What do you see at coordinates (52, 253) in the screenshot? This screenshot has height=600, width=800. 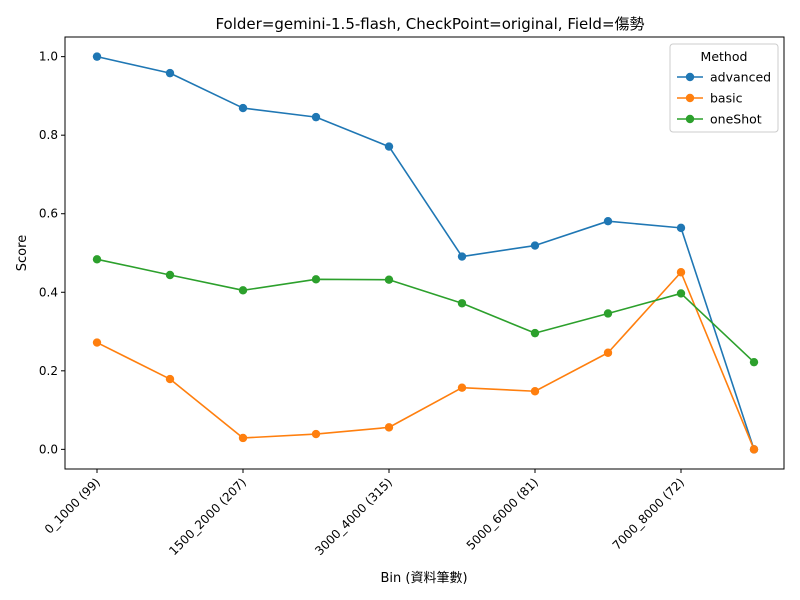 I see `y-axis: 0.0 0.2 0.4 0.6 0.8 1.0` at bounding box center [52, 253].